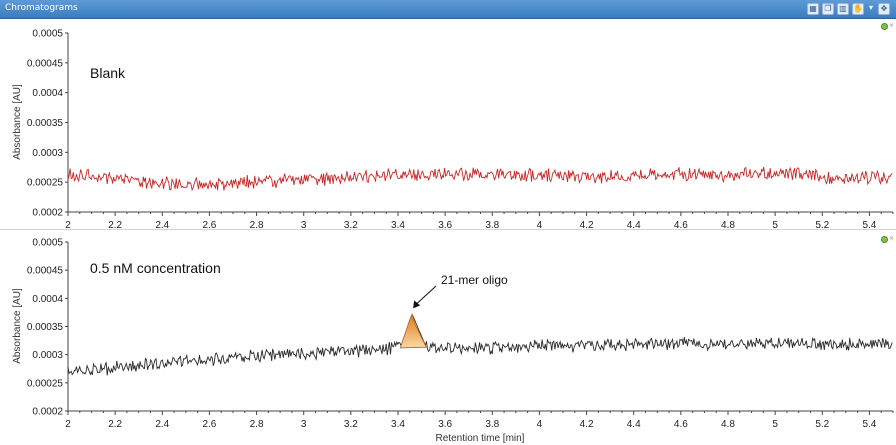 Image resolution: width=896 pixels, height=445 pixels. I want to click on pan-icon: ✋, so click(858, 9).